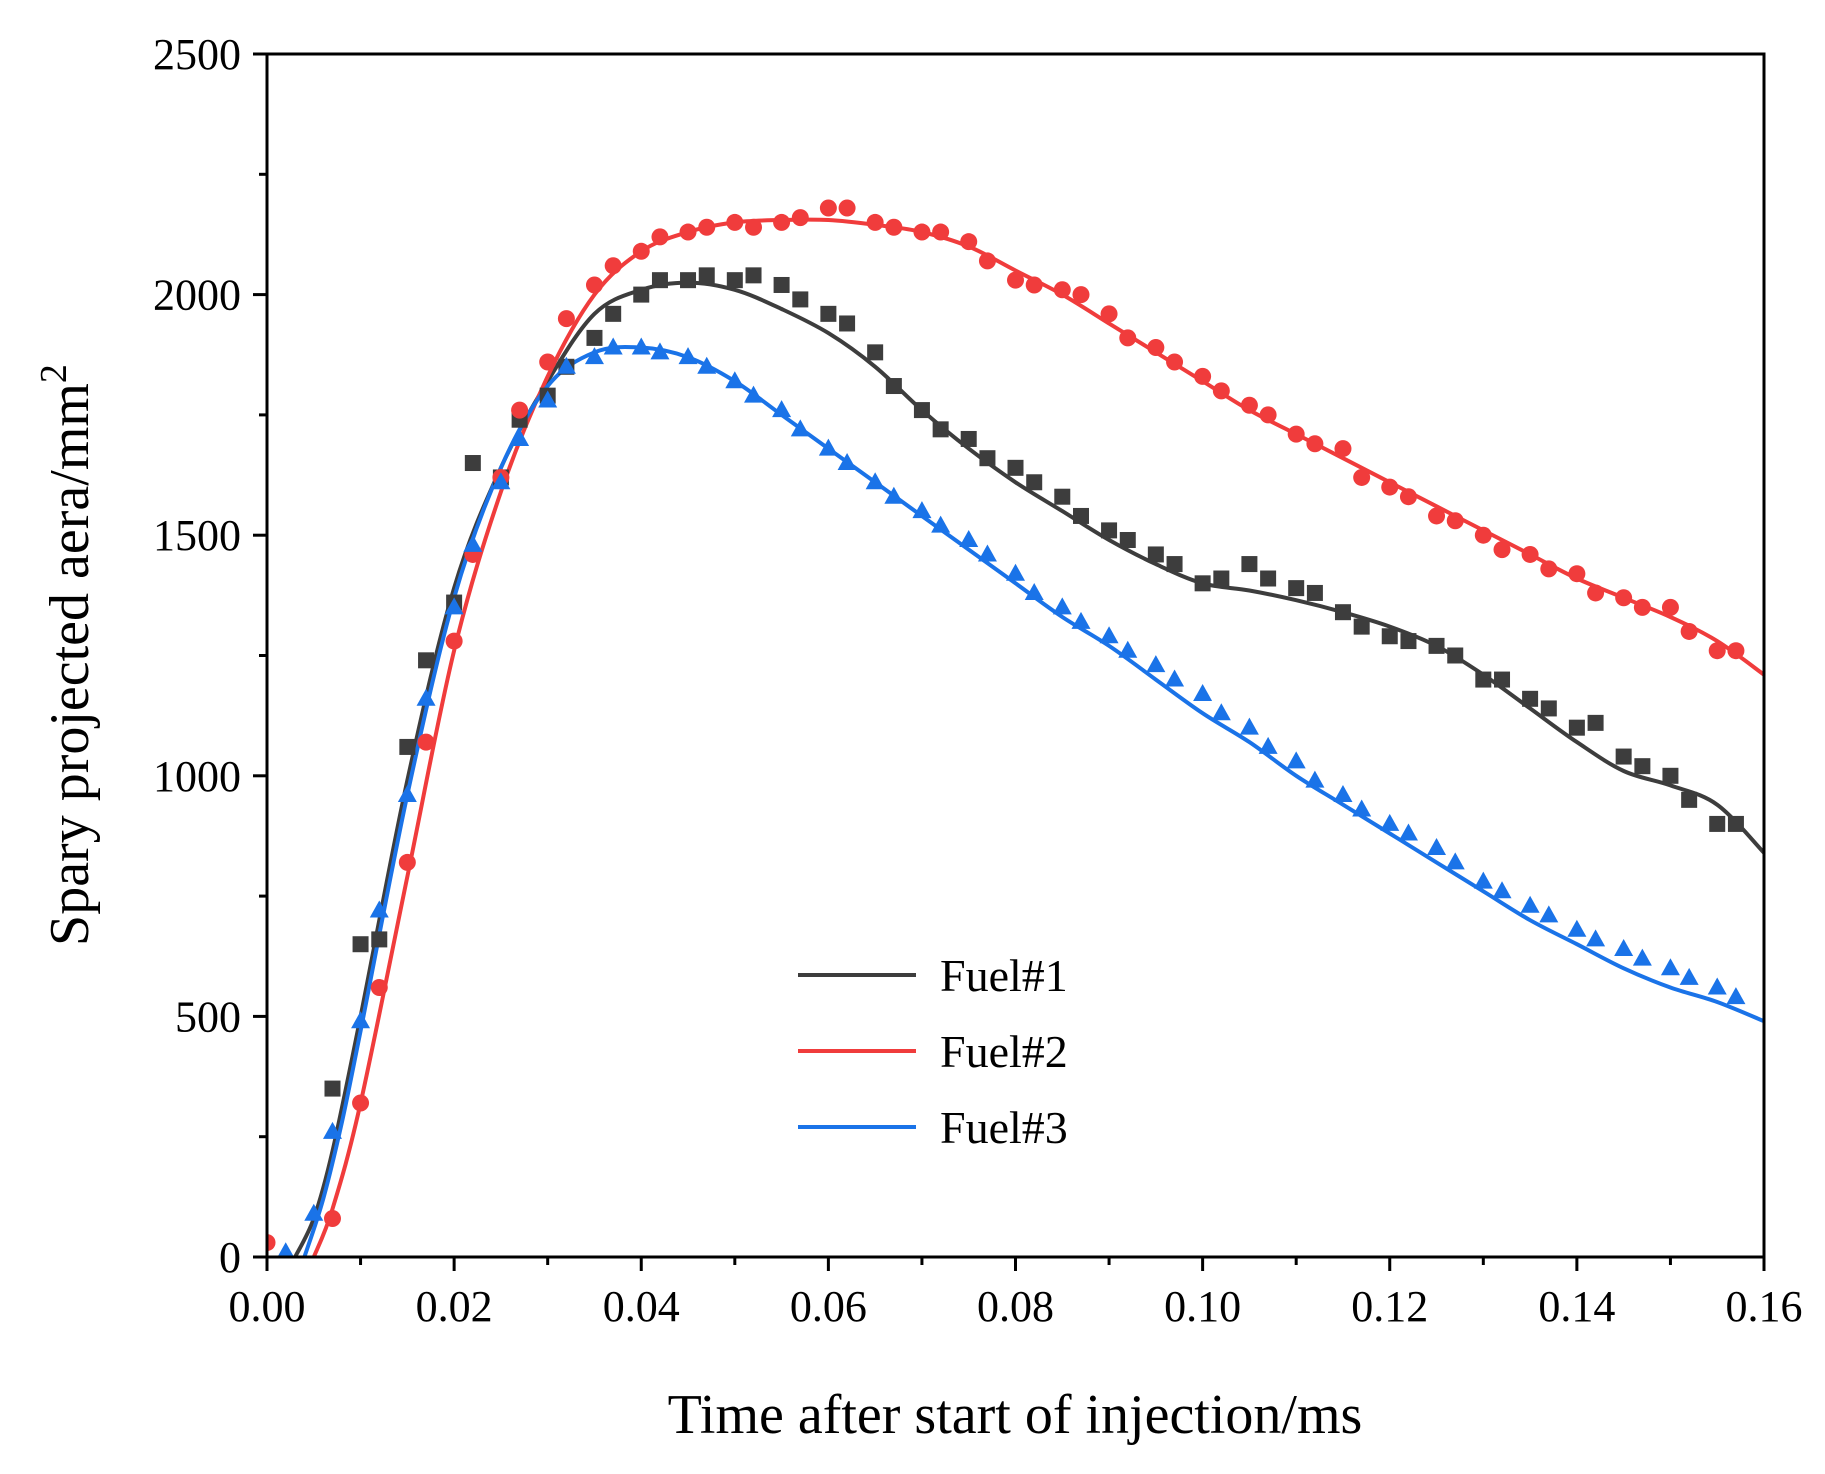 The image size is (1825, 1474). Describe the element at coordinates (70, 664) in the screenshot. I see `y-axis-title-text: Spary projected aera/mm` at that location.